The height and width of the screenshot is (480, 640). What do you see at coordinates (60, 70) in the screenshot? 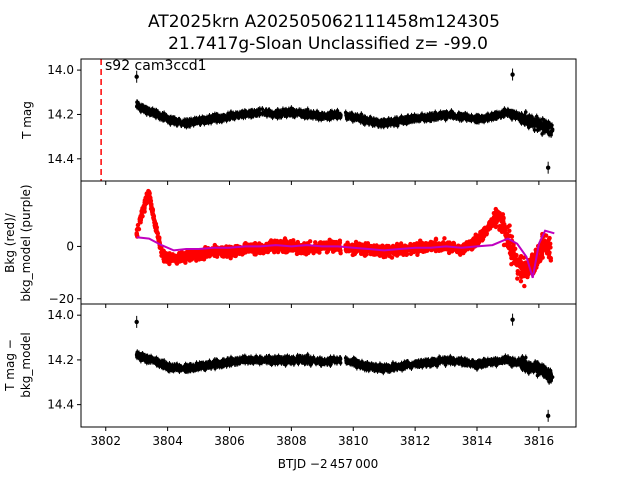
I see `y-tick-label: 14.0` at bounding box center [60, 70].